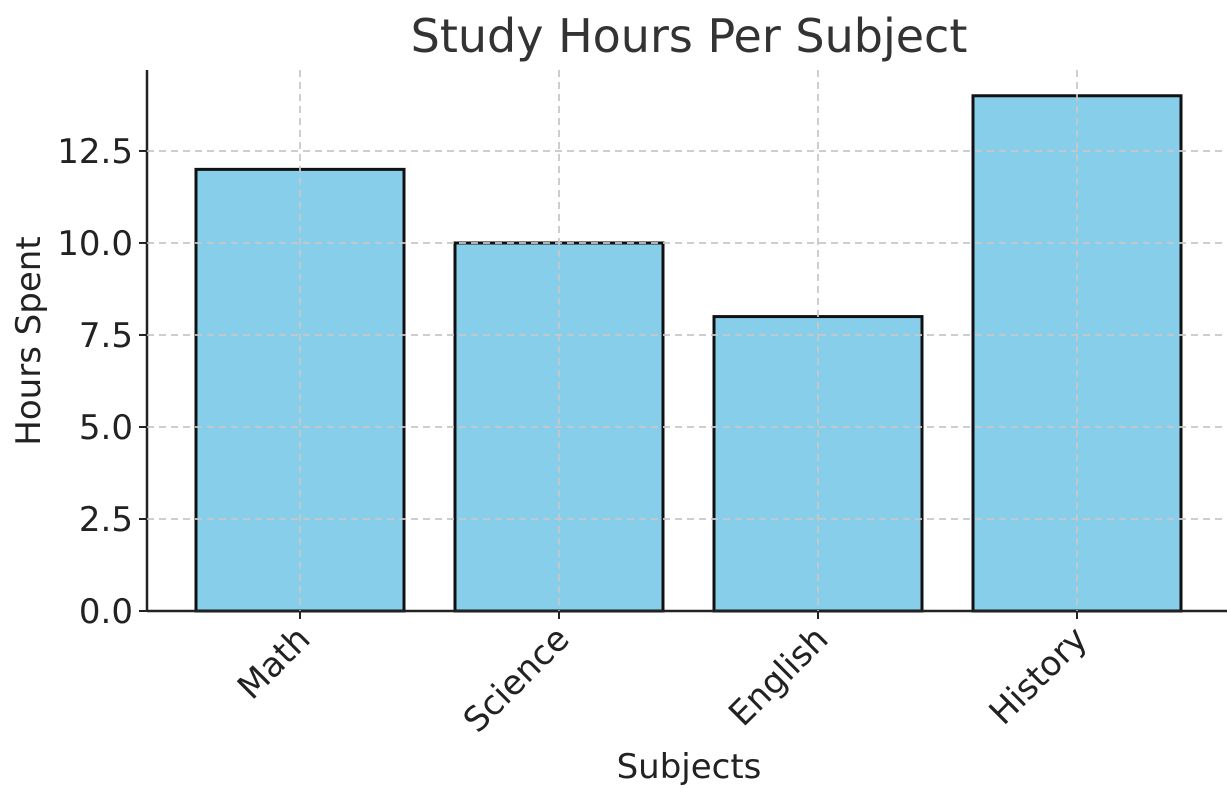  Describe the element at coordinates (106, 612) in the screenshot. I see `y-tick-label: 0.0` at that location.